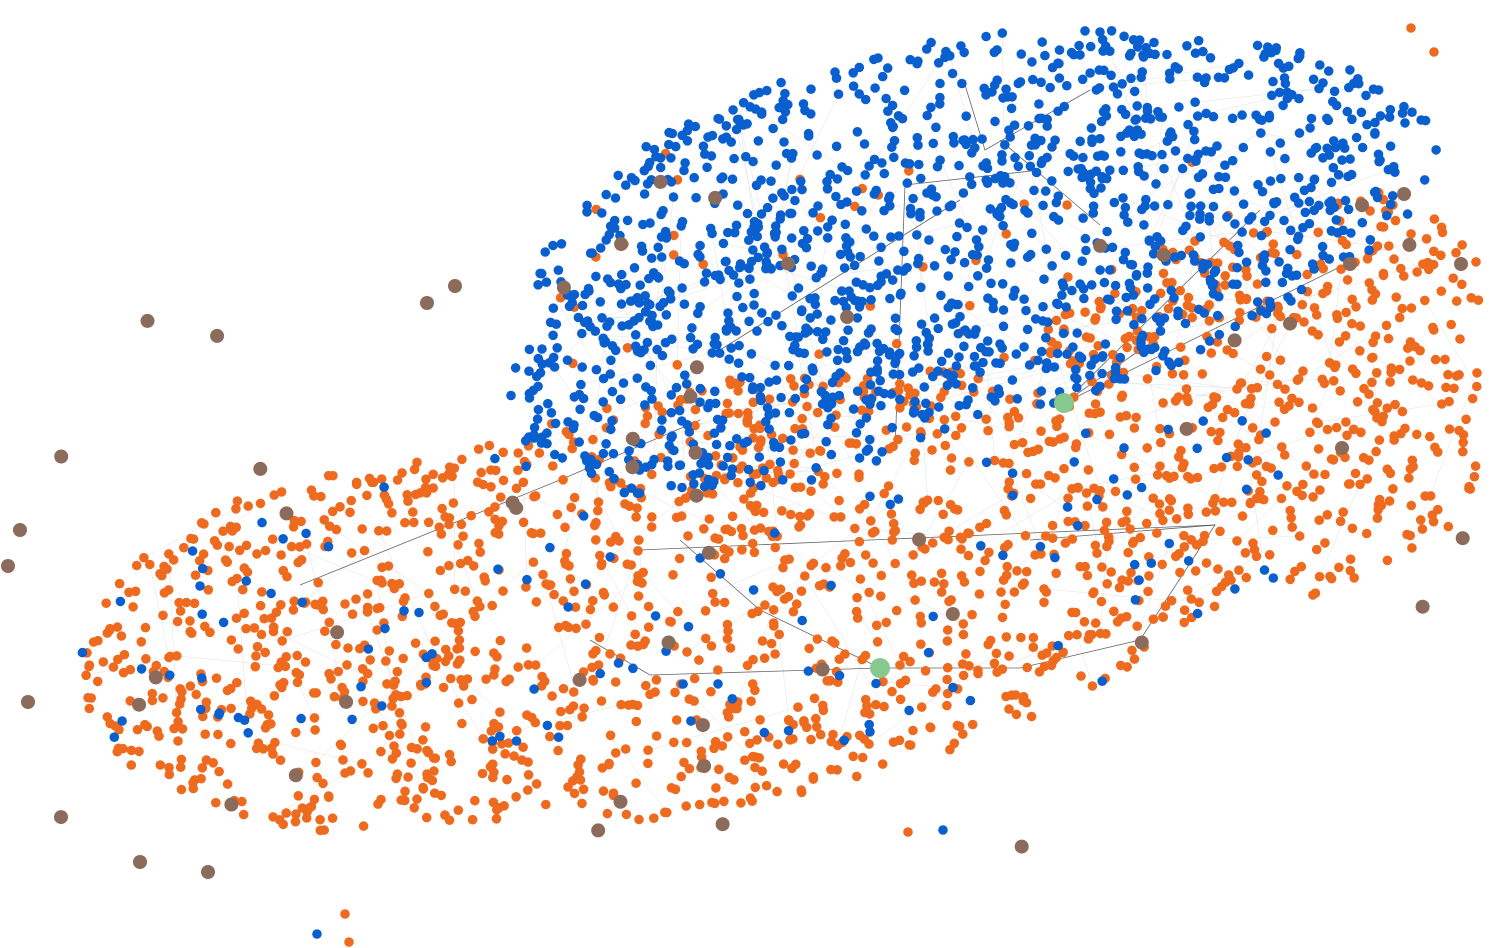  I want to click on brown-hub-node, so click(516, 507).